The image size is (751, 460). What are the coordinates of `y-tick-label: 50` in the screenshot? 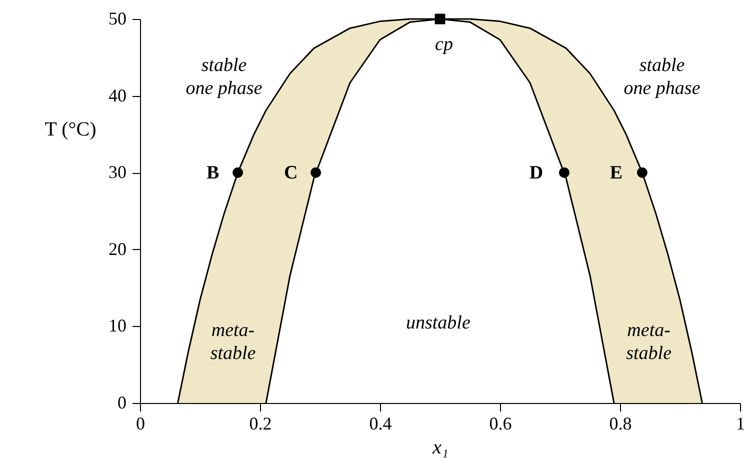 It's located at (117, 18).